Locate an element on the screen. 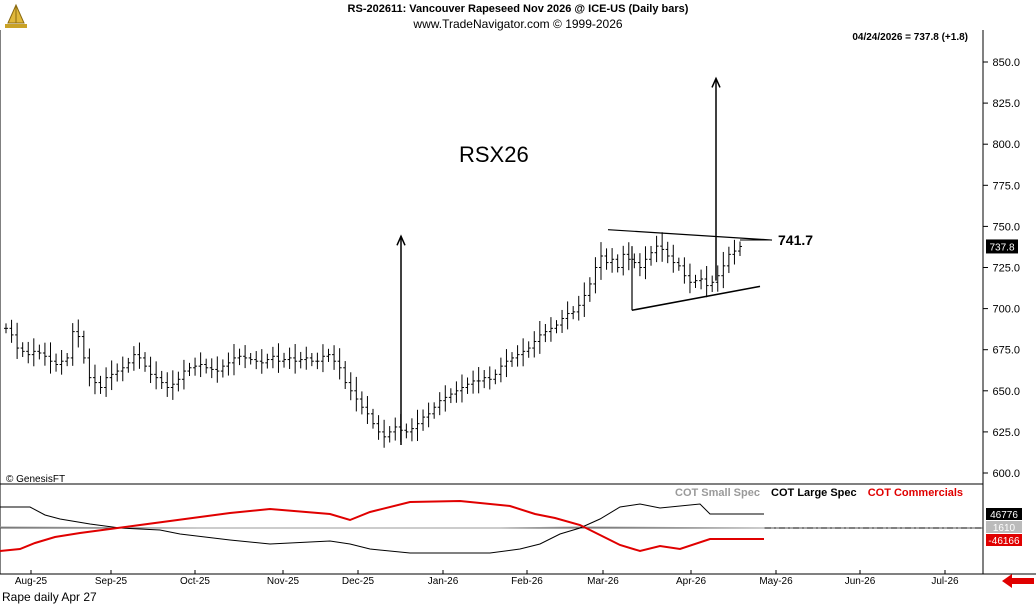 This screenshot has height=605, width=1036. symbol-annotation: RSX26 is located at coordinates (494, 154).